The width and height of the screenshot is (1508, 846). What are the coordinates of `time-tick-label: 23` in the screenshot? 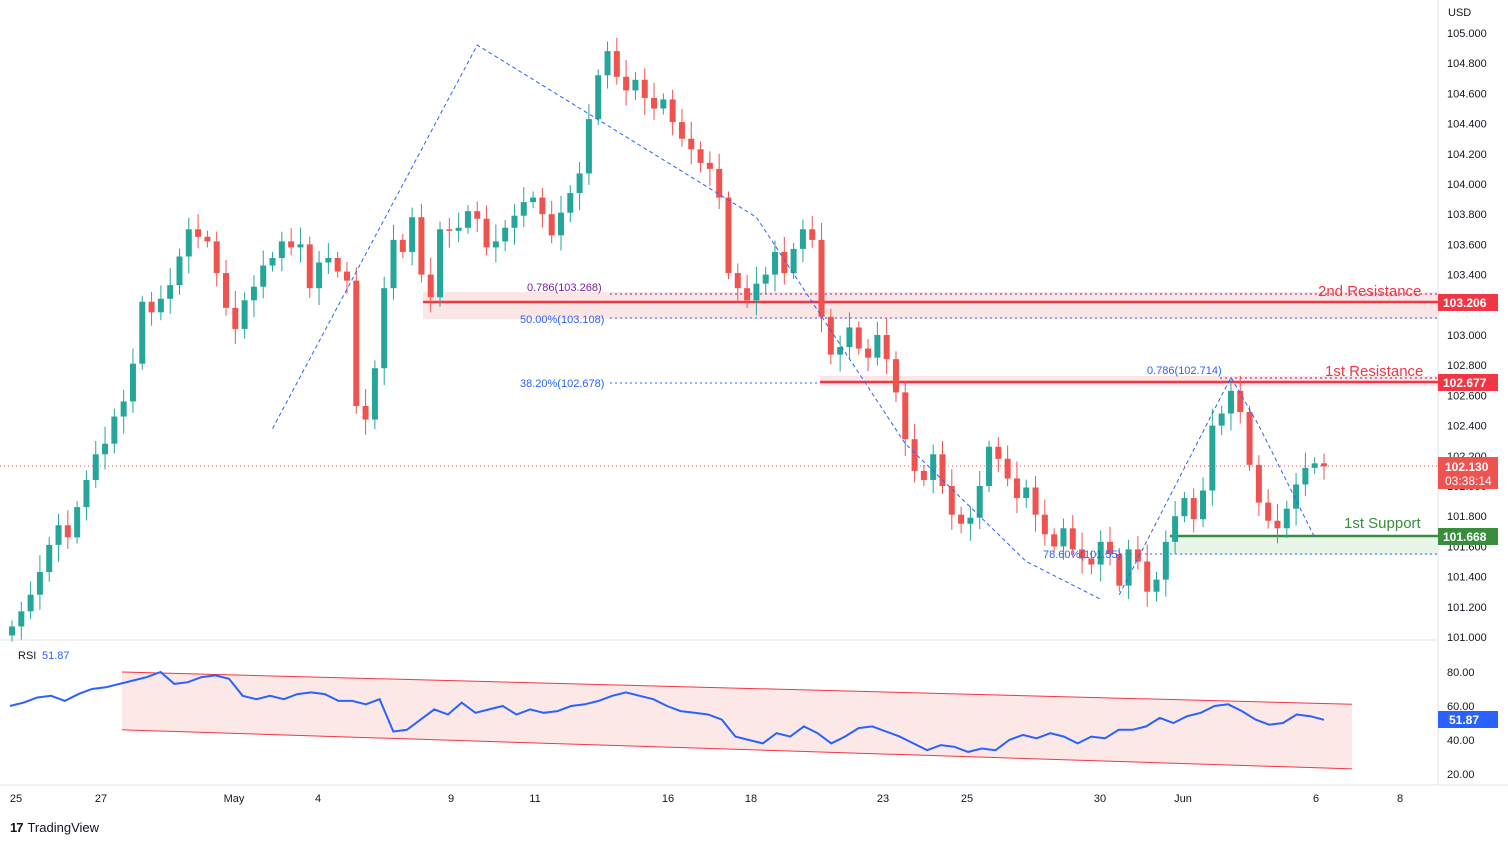 It's located at (883, 799).